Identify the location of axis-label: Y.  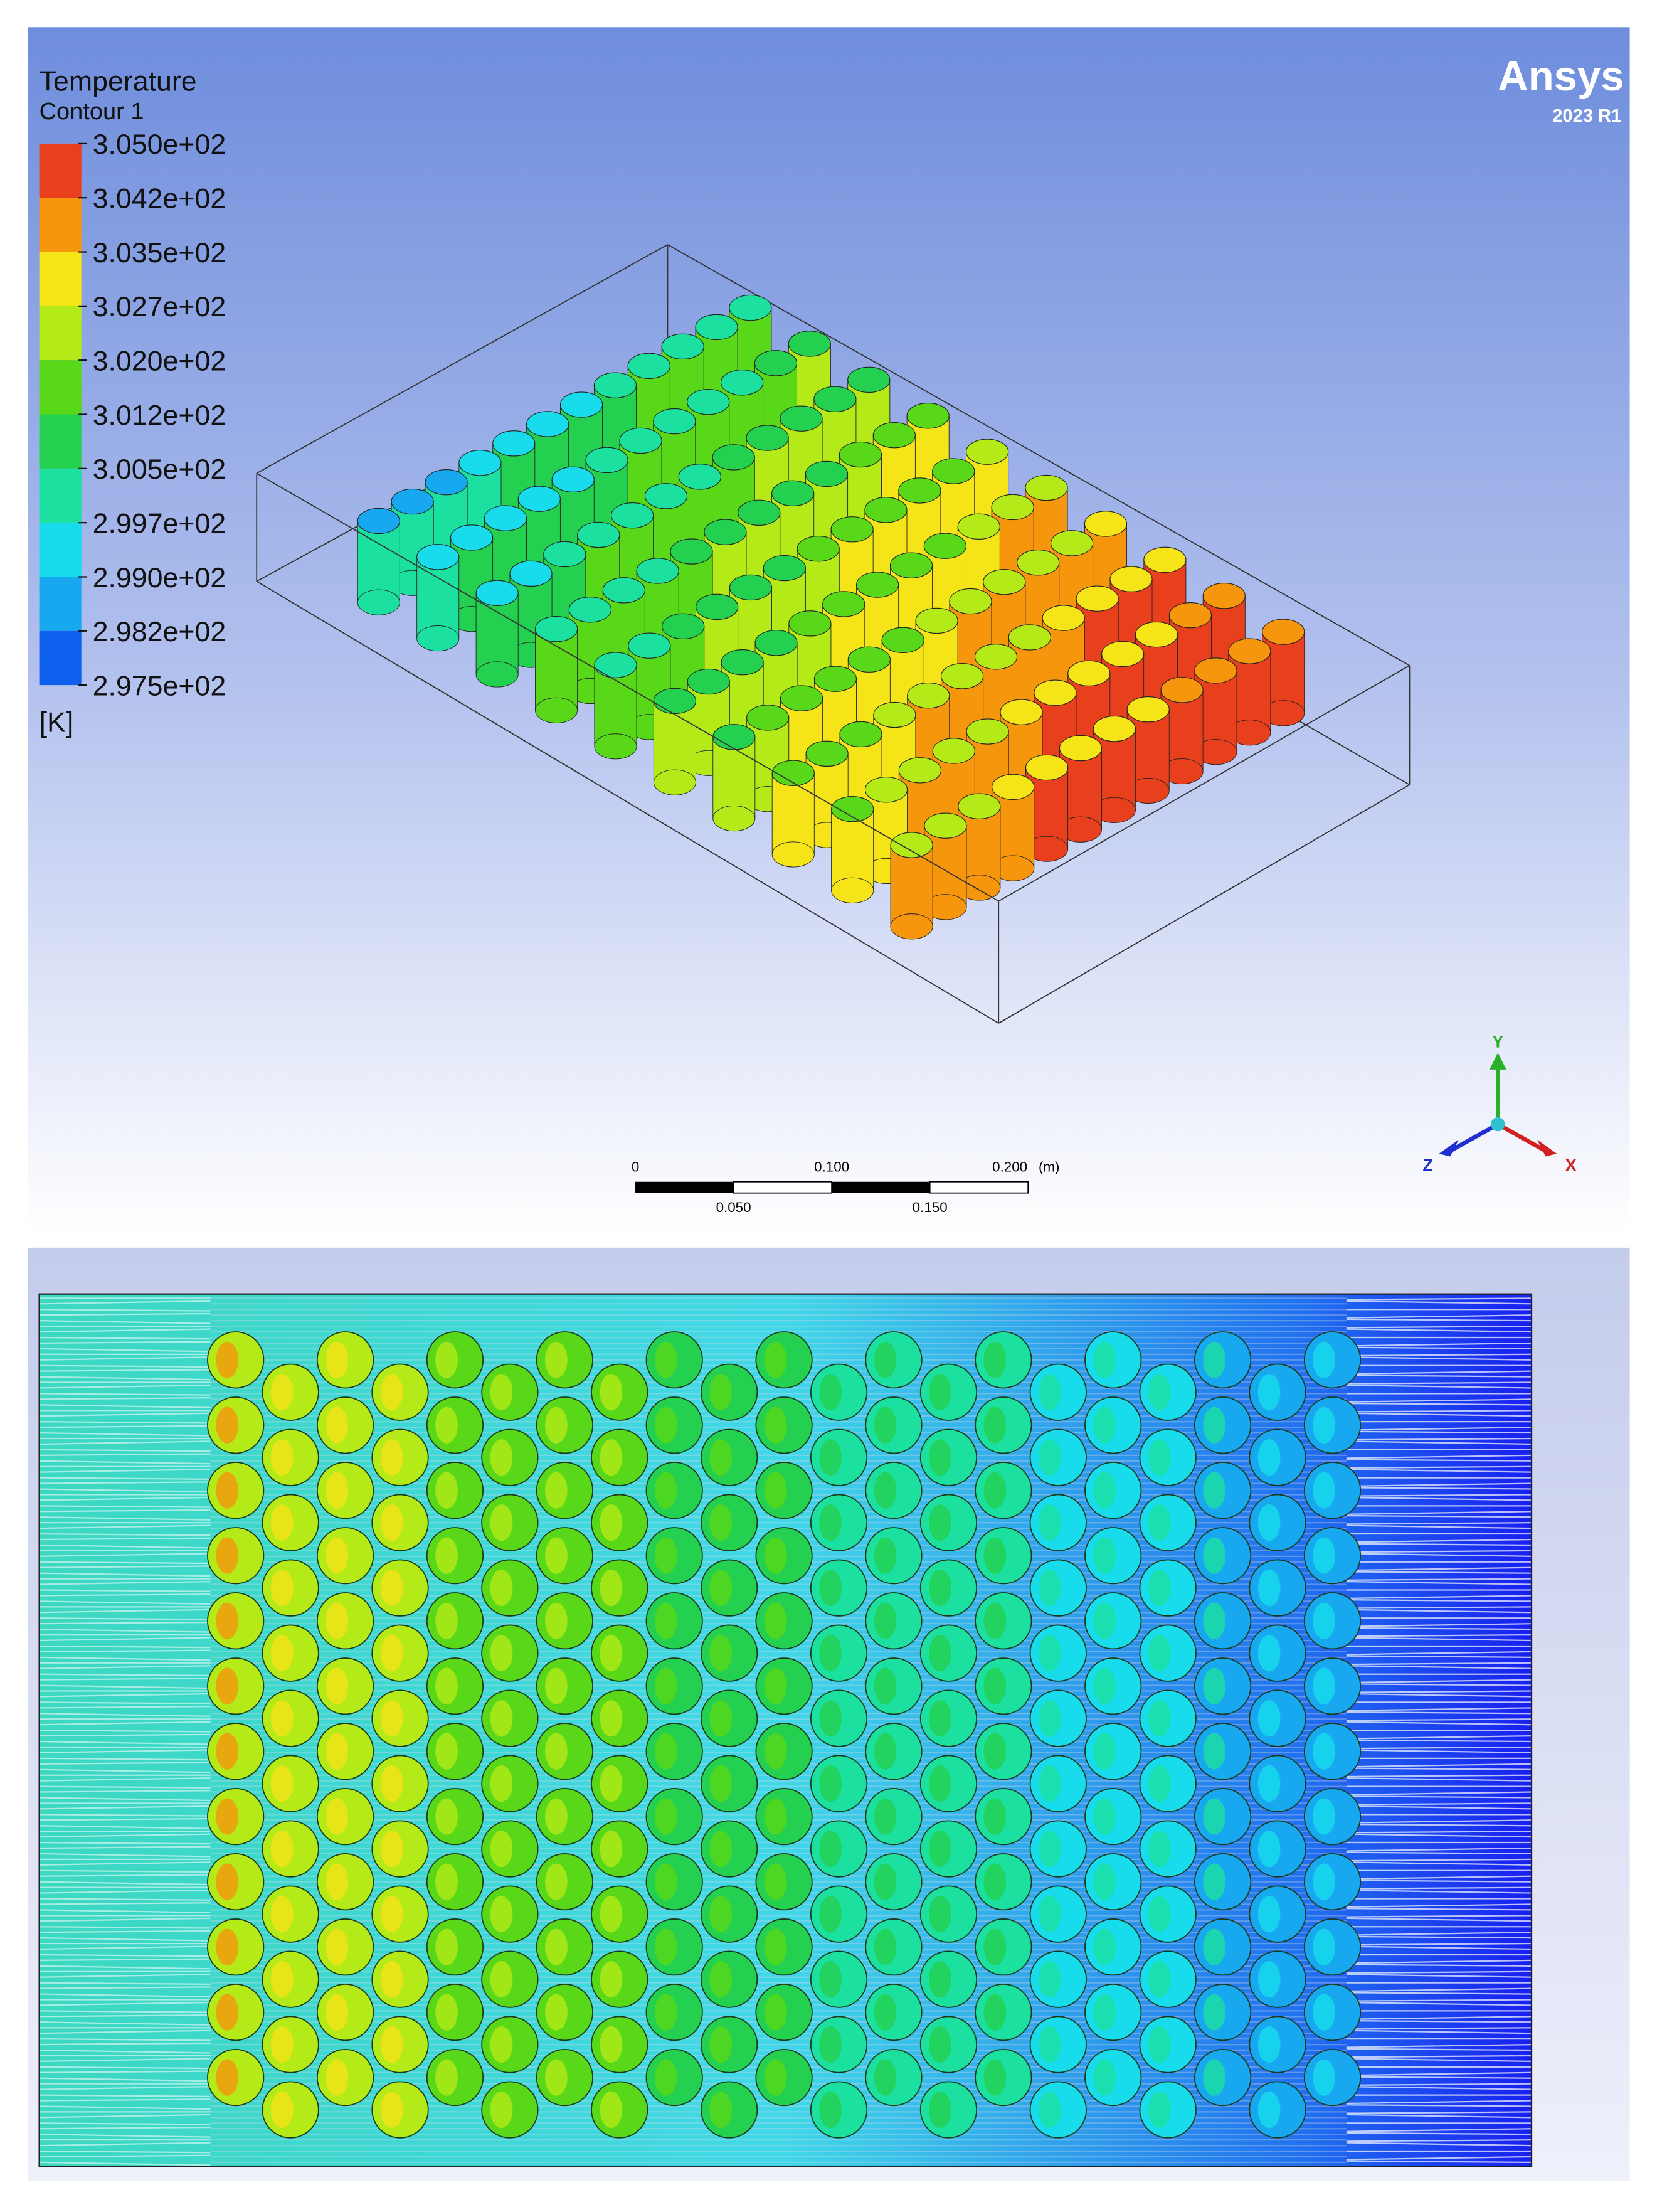
(1497, 1041).